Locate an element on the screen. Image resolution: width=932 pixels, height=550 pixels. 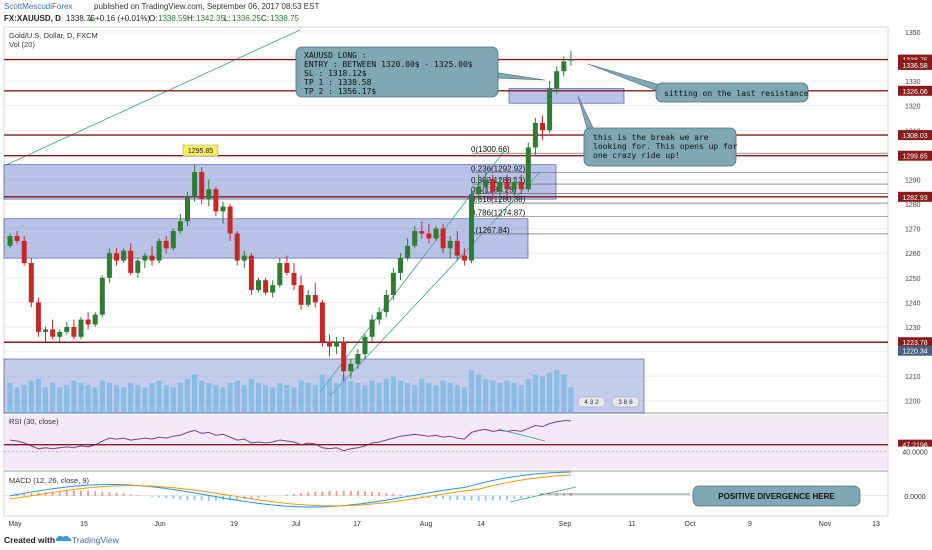
author-name: ScottMescudiForex is located at coordinates (38, 6).